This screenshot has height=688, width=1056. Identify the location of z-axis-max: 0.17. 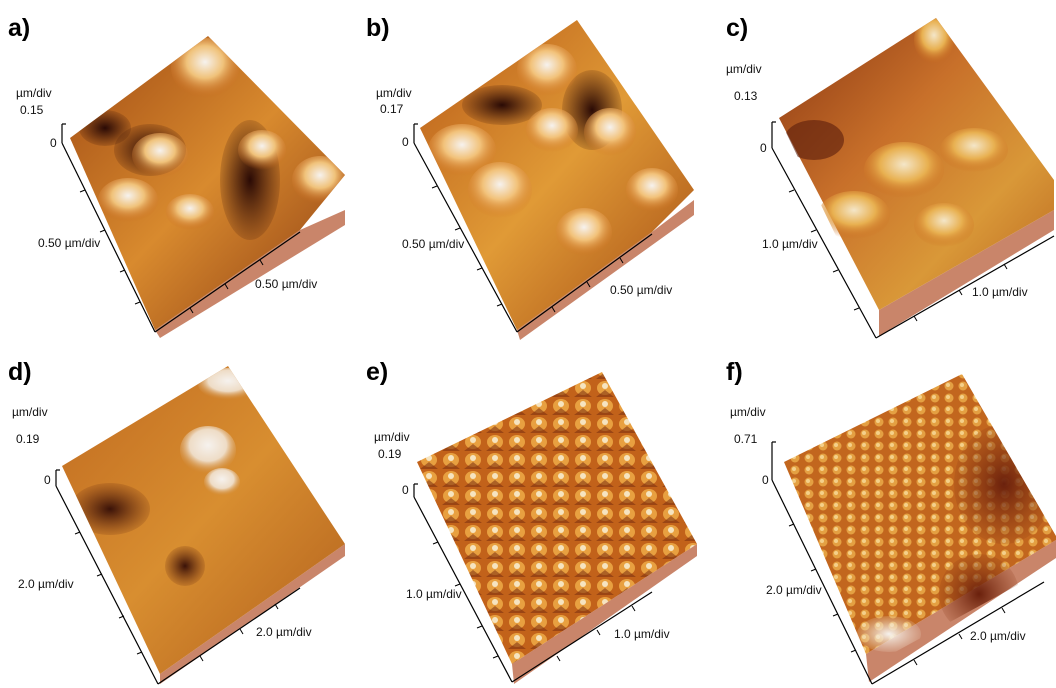
(392, 109).